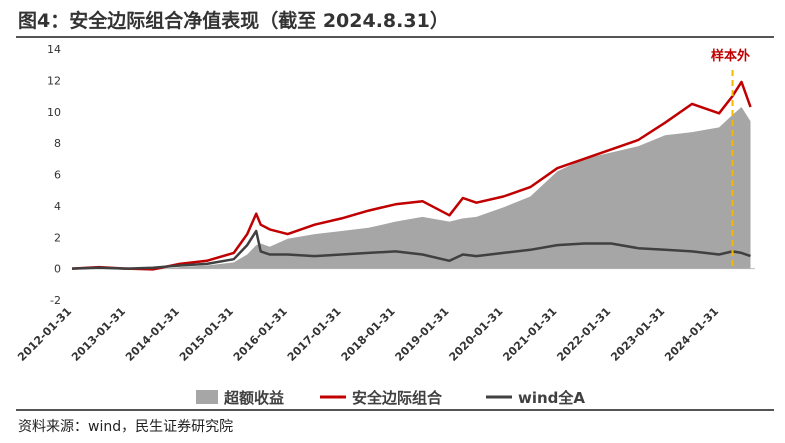 This screenshot has height=443, width=785. Describe the element at coordinates (57, 143) in the screenshot. I see `y-tick-label: 8` at that location.